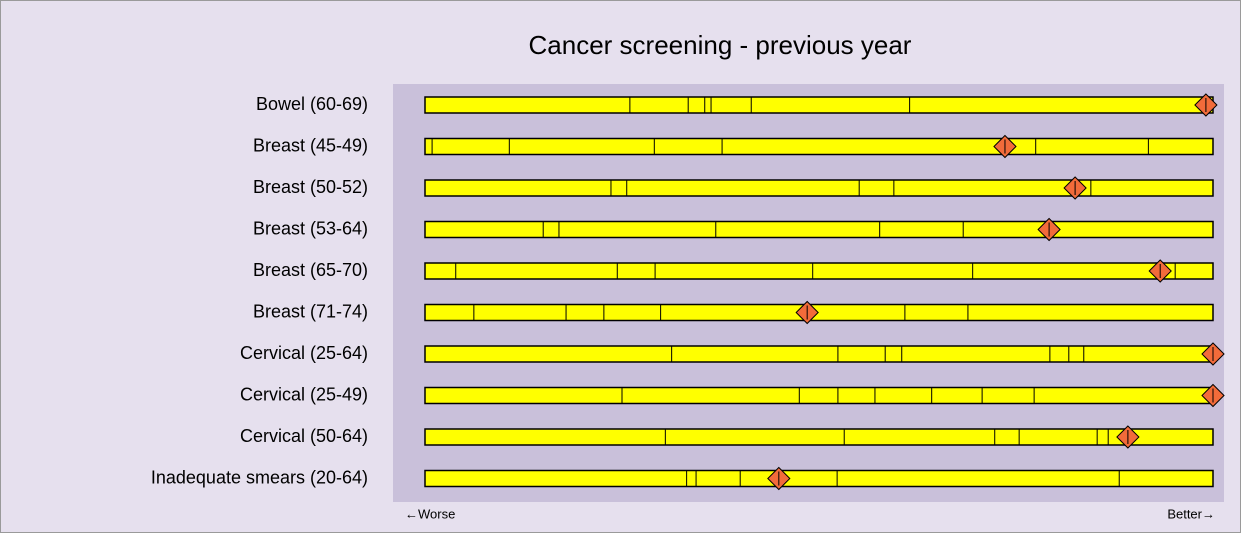 The image size is (1241, 533). Describe the element at coordinates (720, 45) in the screenshot. I see `chart-title: Cancer screening - previous year` at that location.